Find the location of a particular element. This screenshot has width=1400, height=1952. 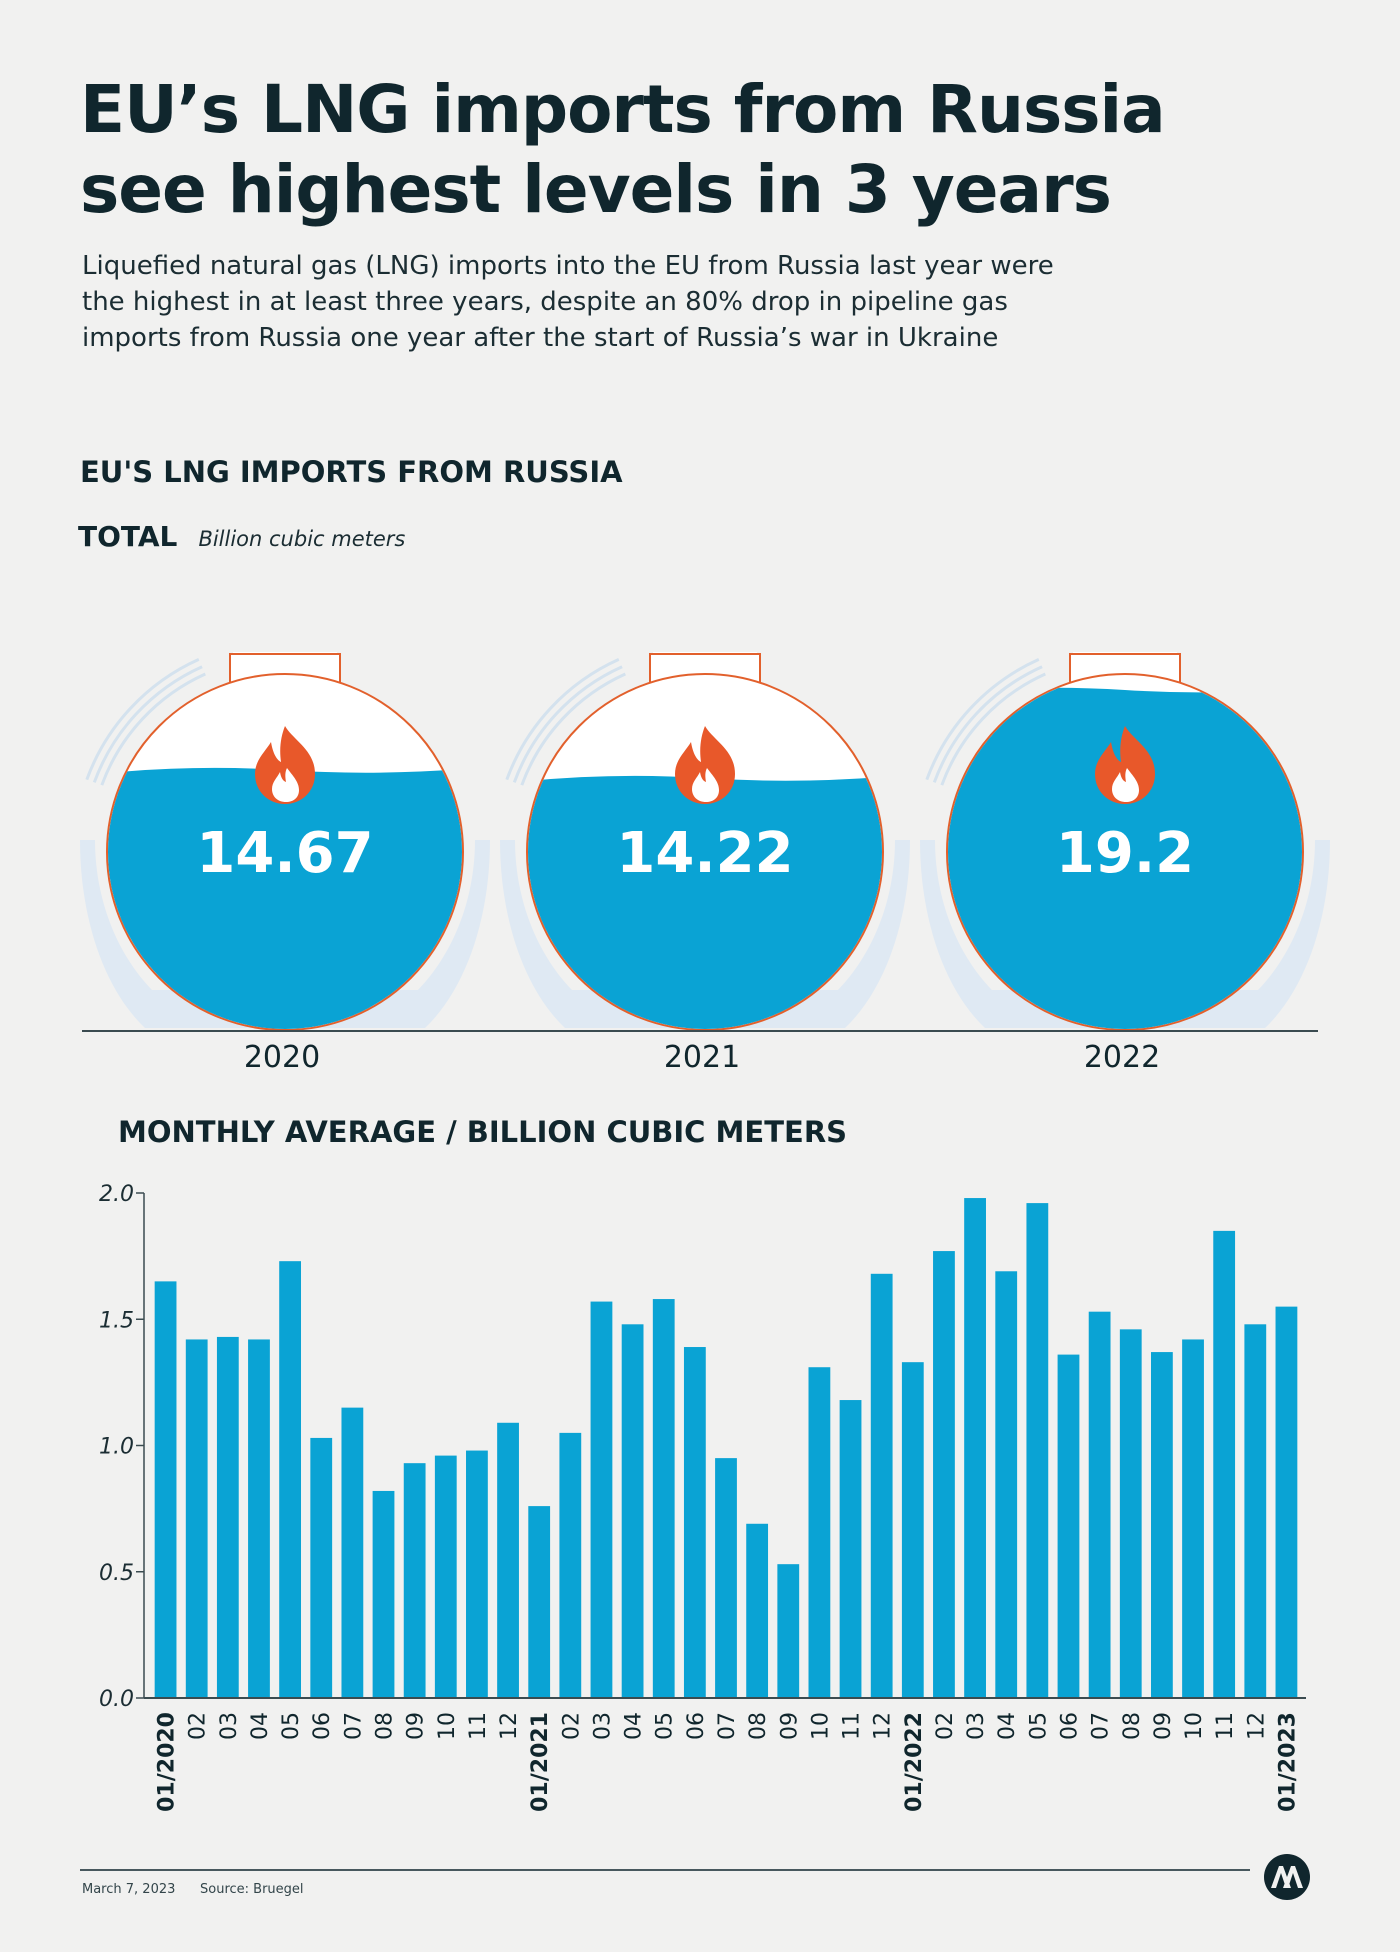

y-tick-label: 0.0 is located at coordinates (116, 1699).